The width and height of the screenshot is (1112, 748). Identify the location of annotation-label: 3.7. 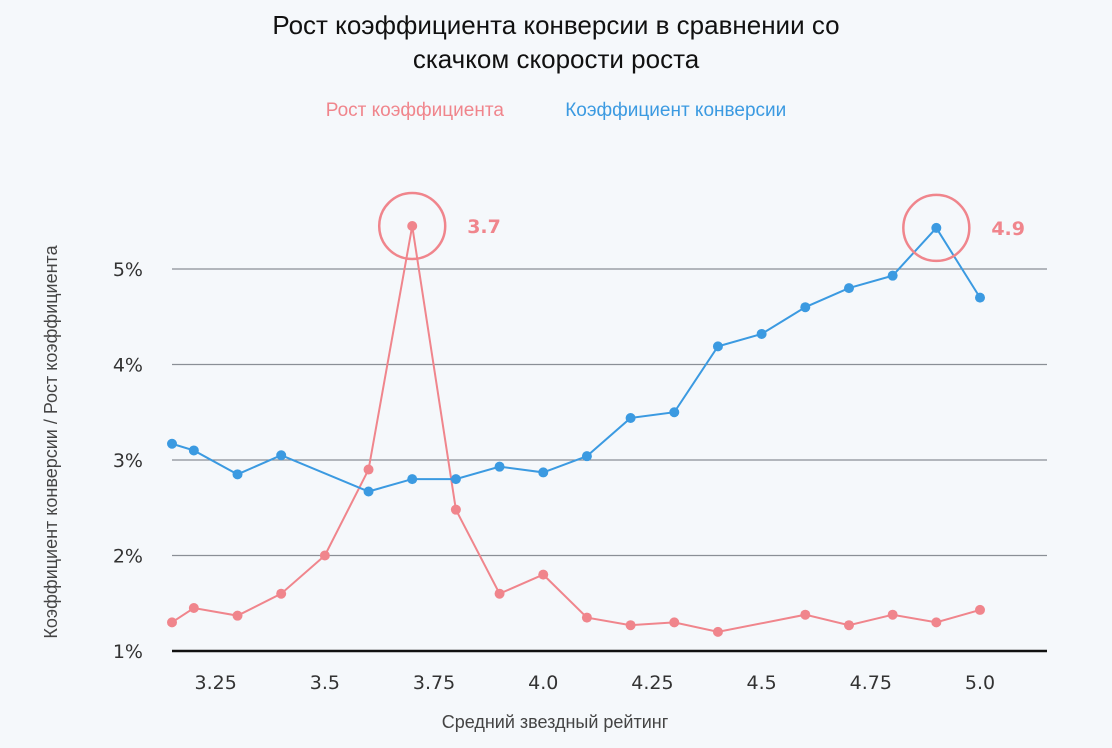
(484, 227).